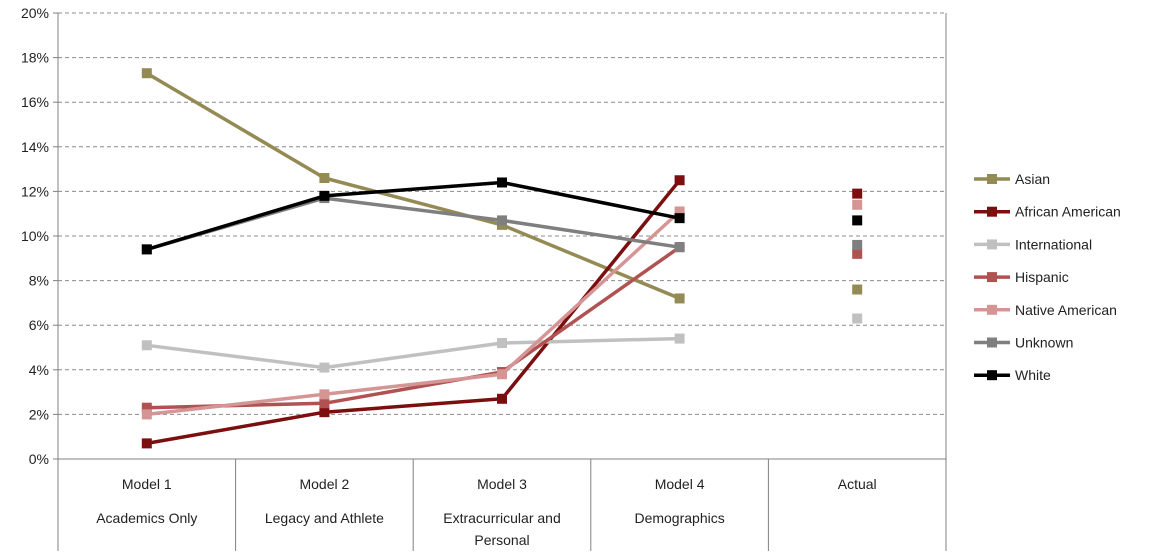 This screenshot has width=1150, height=556. I want to click on y-tick-label: 14%, so click(35, 147).